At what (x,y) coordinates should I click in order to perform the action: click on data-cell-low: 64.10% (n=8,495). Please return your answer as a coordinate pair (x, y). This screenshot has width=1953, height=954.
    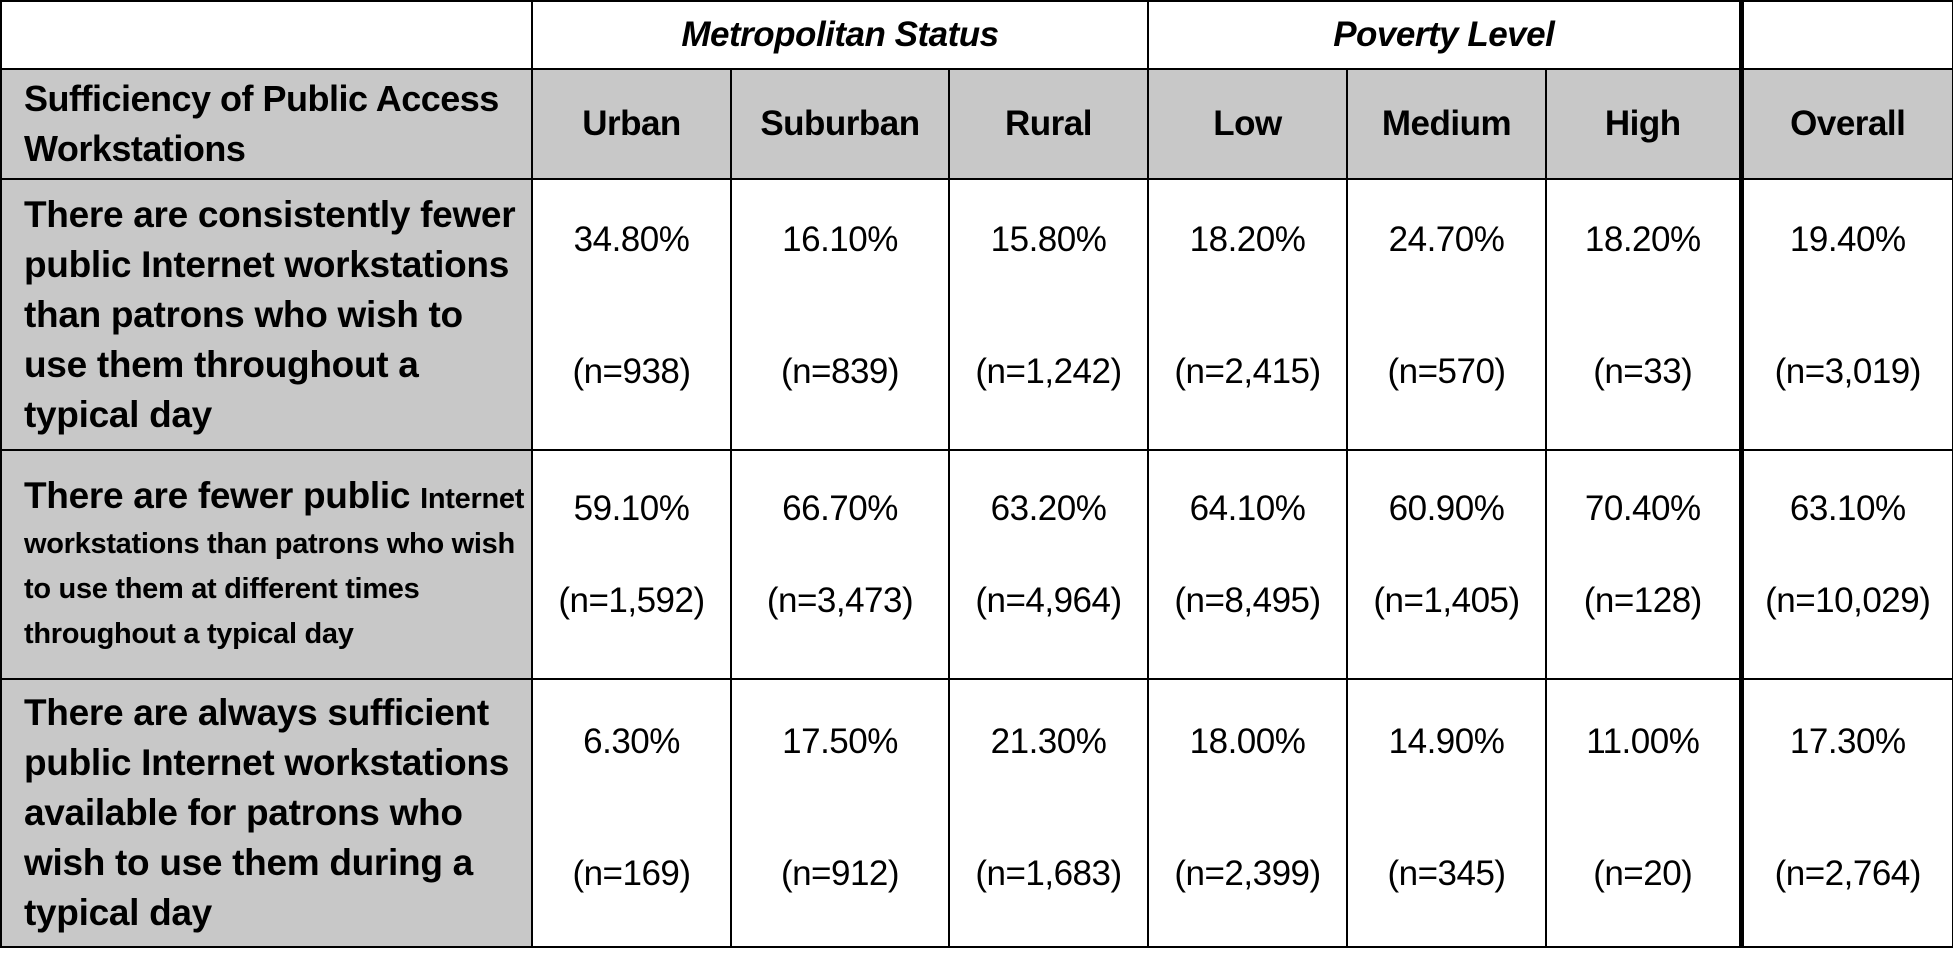
    Looking at the image, I should click on (1248, 564).